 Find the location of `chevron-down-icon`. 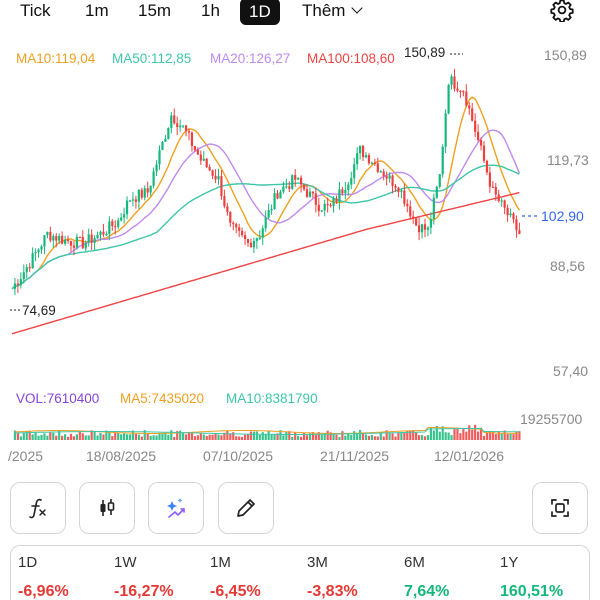

chevron-down-icon is located at coordinates (357, 8).